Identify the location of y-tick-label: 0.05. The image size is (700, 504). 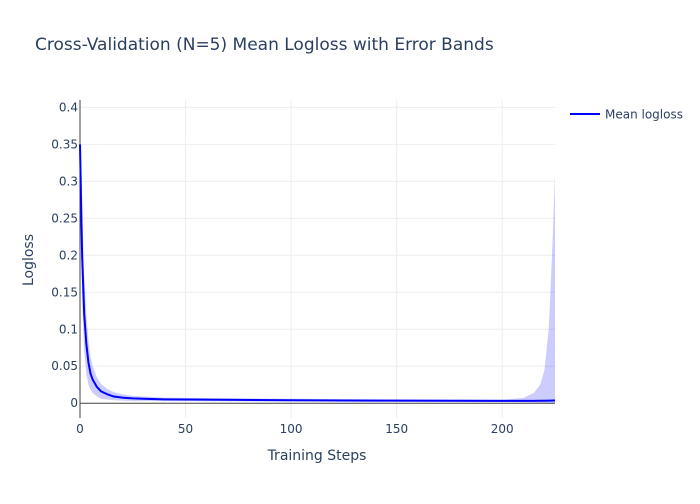
(64, 366).